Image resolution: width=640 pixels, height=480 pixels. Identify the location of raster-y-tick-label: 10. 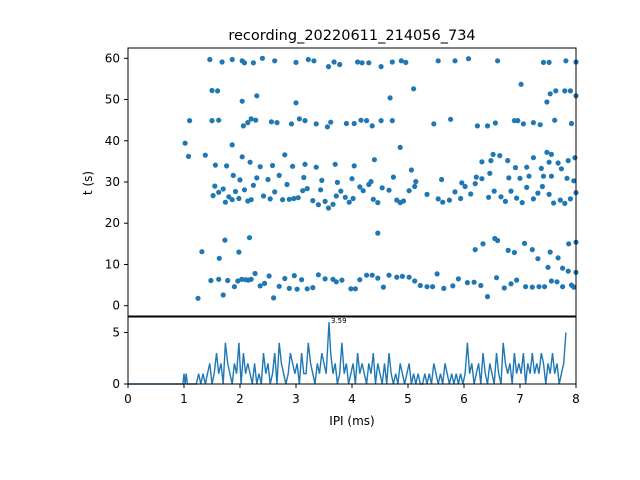
(112, 264).